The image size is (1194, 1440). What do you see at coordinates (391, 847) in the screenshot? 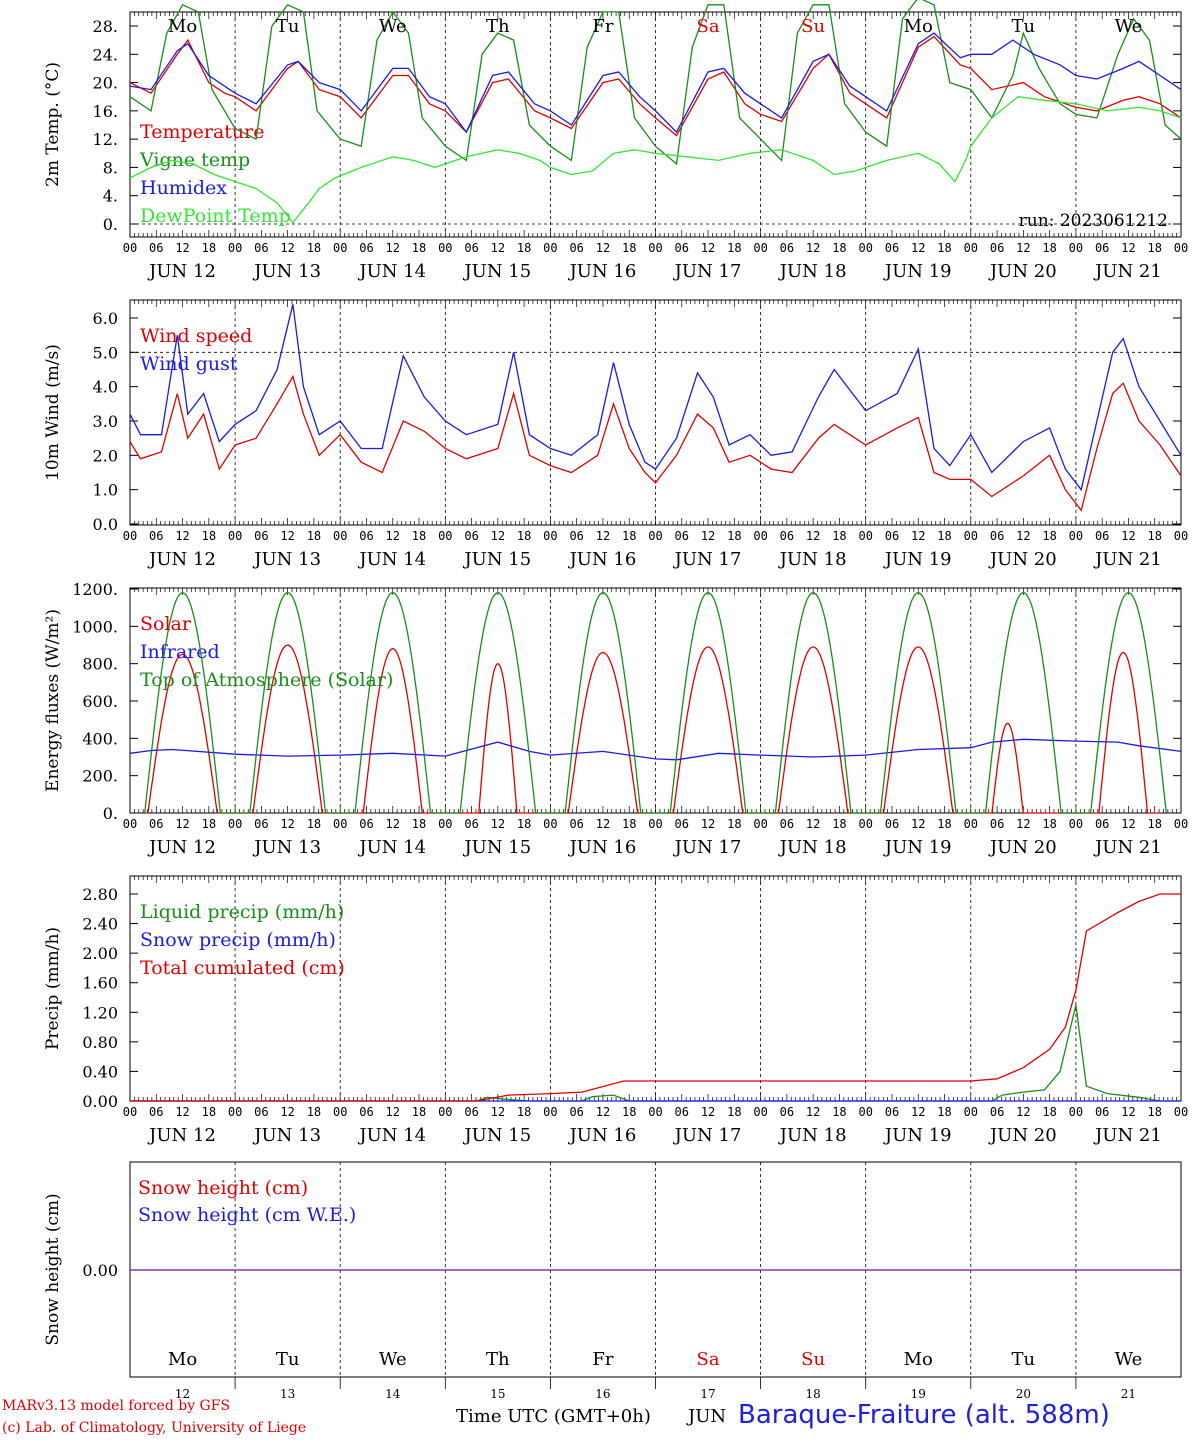
I see `date-label: JUN 14` at bounding box center [391, 847].